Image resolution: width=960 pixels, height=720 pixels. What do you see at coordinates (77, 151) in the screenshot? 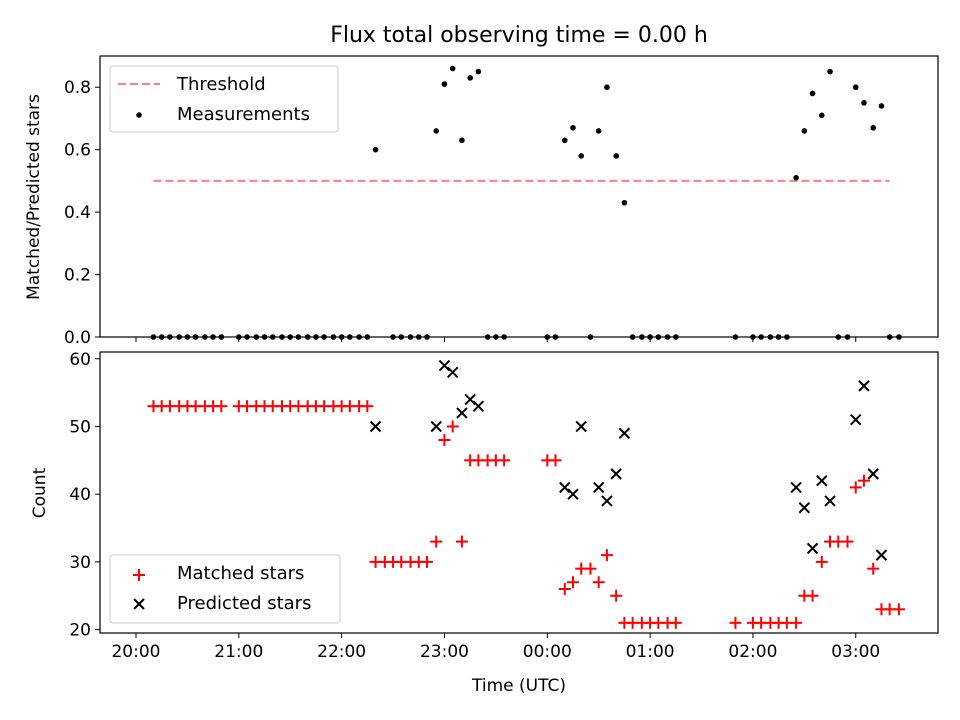
I see `top-y-tick-label: 0.6` at bounding box center [77, 151].